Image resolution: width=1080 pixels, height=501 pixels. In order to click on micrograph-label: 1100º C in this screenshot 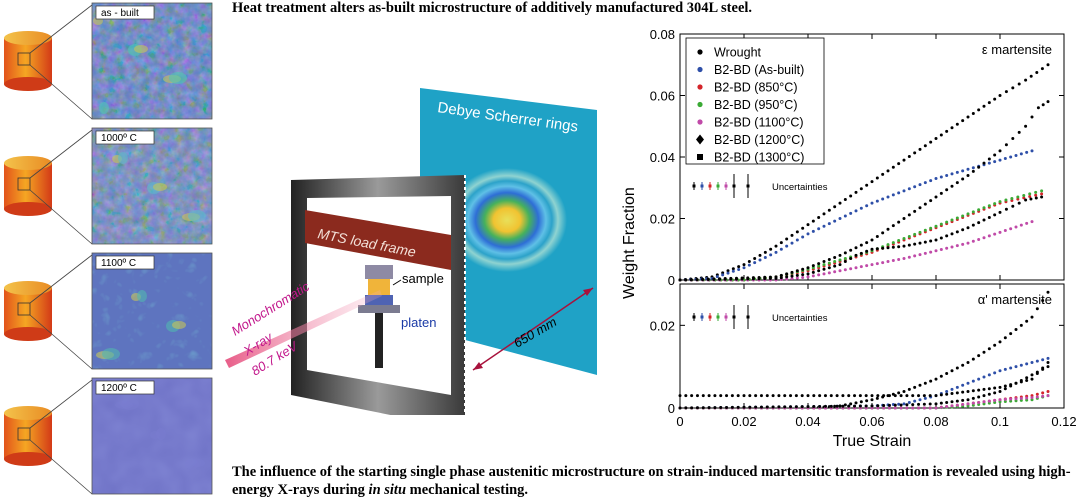, I will do `click(118, 263)`.